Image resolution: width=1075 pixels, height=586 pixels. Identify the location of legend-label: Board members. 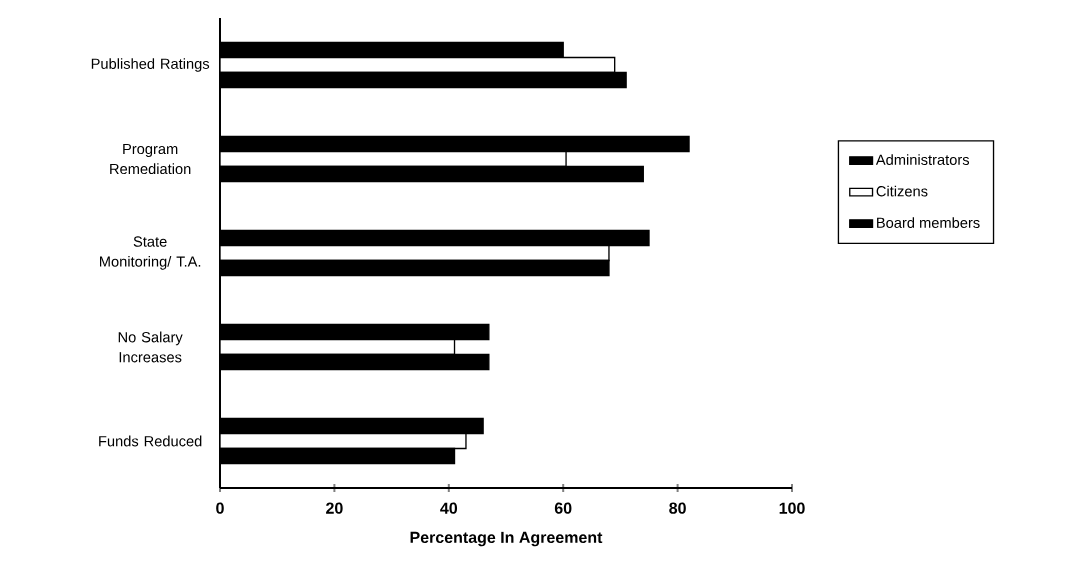
(928, 222).